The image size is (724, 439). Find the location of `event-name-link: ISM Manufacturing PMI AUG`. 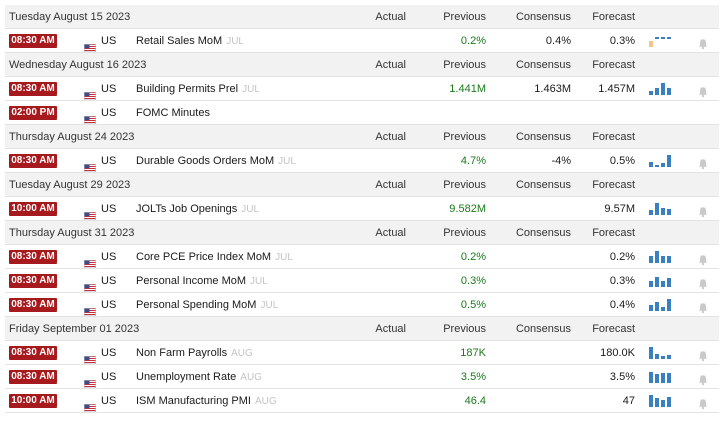

event-name-link: ISM Manufacturing PMI AUG is located at coordinates (206, 401).